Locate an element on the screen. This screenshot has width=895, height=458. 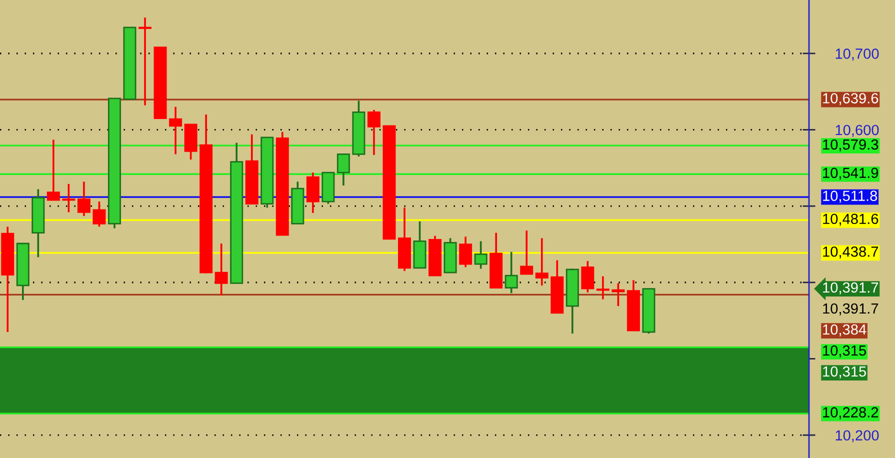
y-tick-label: 10,700 is located at coordinates (857, 54).